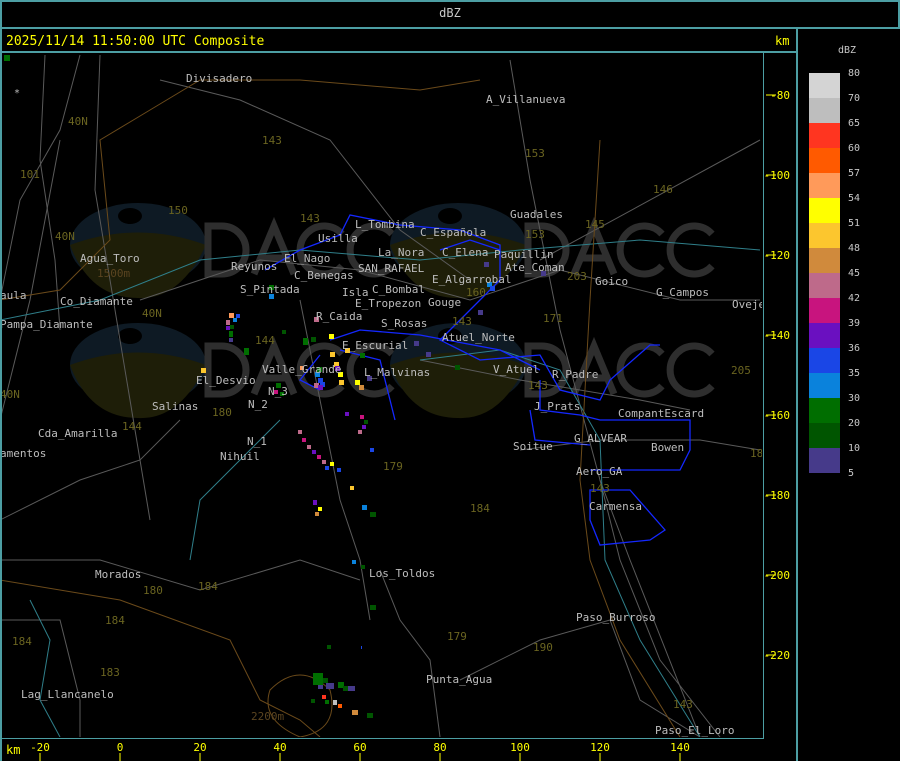 The width and height of the screenshot is (900, 761). I want to click on y-axis-unit: km, so click(782, 41).